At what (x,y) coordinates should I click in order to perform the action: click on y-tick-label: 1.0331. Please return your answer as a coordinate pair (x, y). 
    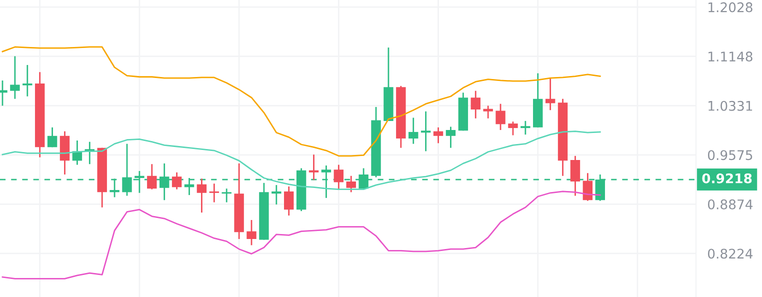
    Looking at the image, I should click on (730, 105).